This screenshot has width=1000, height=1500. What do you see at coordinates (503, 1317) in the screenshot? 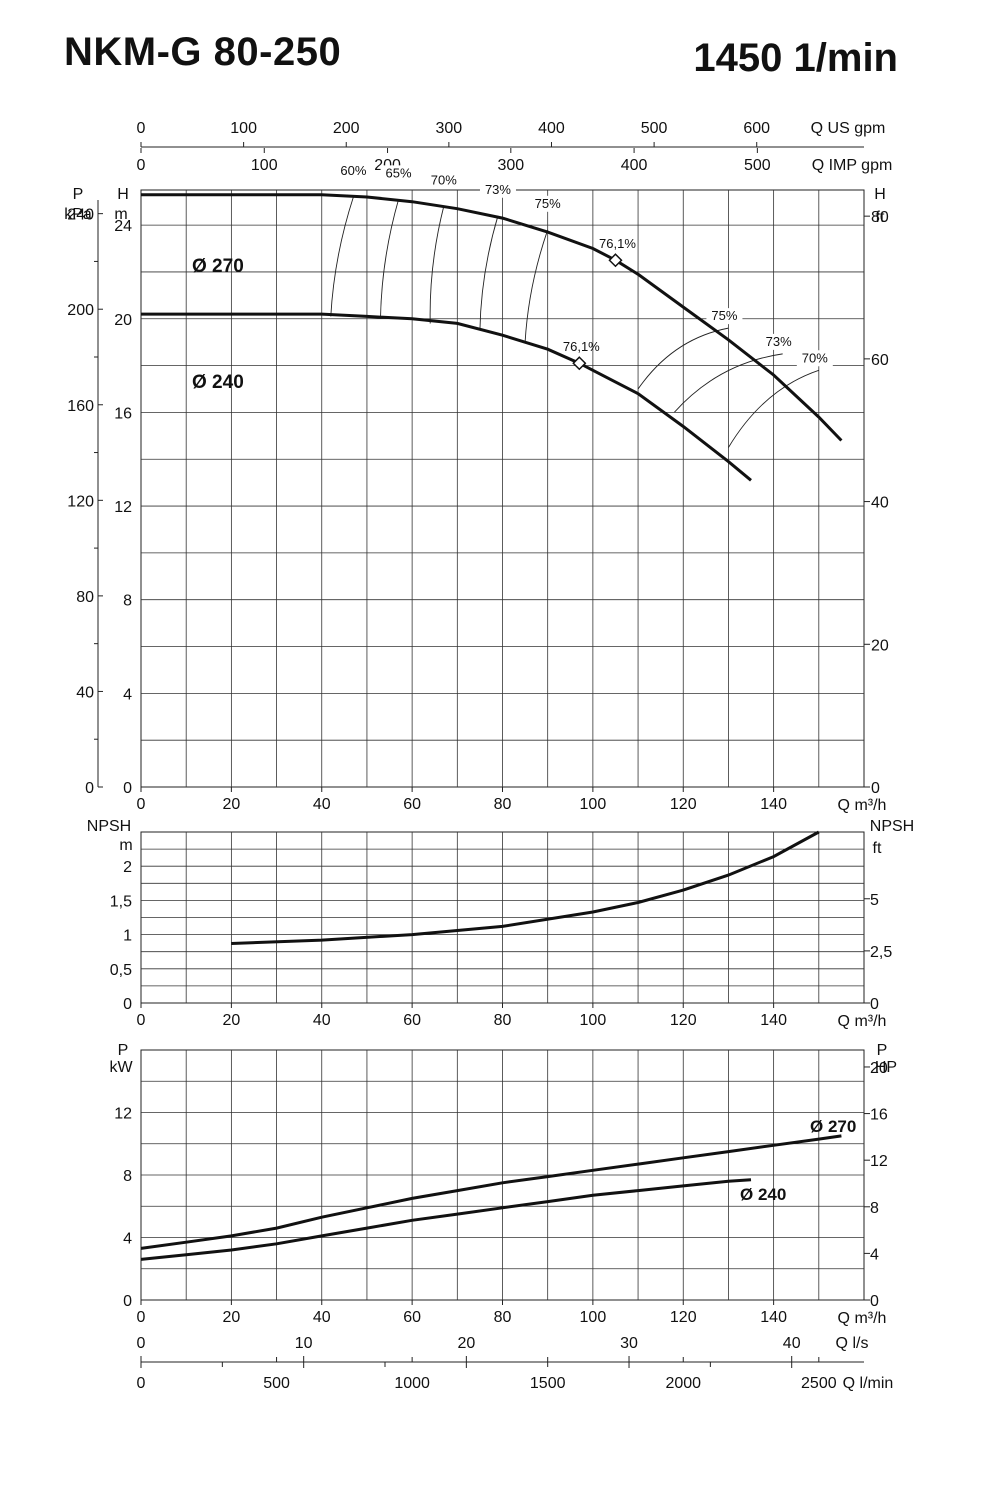
I see `power-x-tick-label: 80` at bounding box center [503, 1317].